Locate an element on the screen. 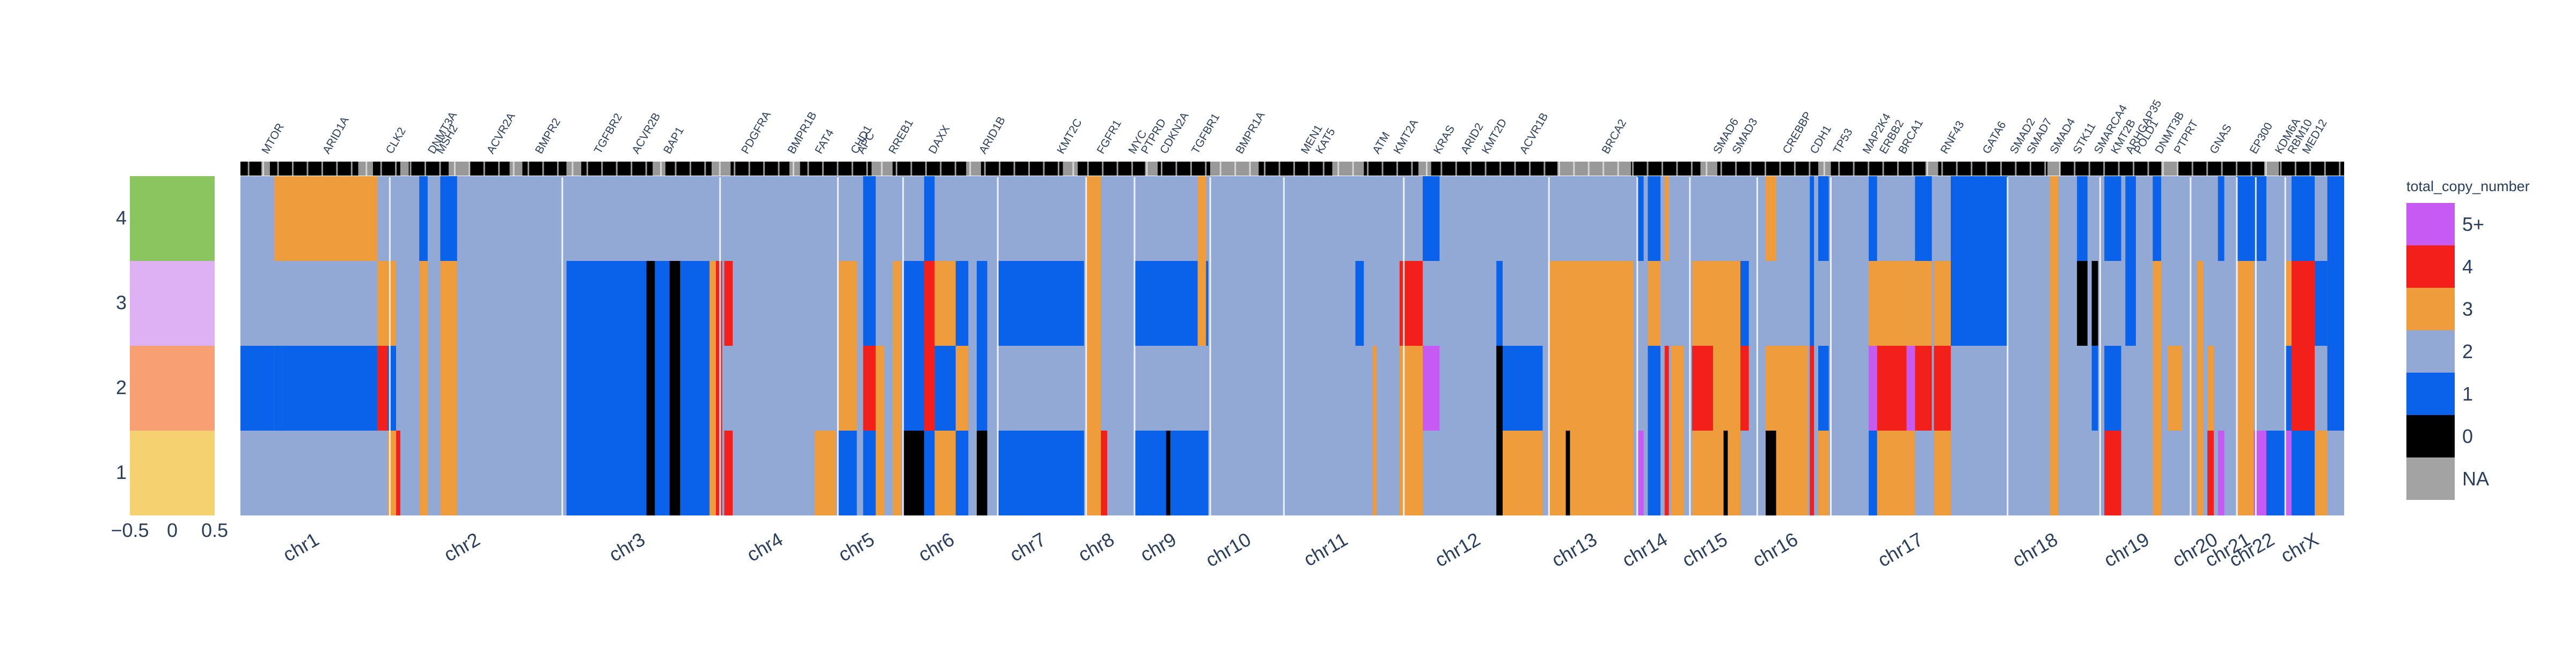 The height and width of the screenshot is (647, 2576). legend-item: 3 is located at coordinates (2439, 309).